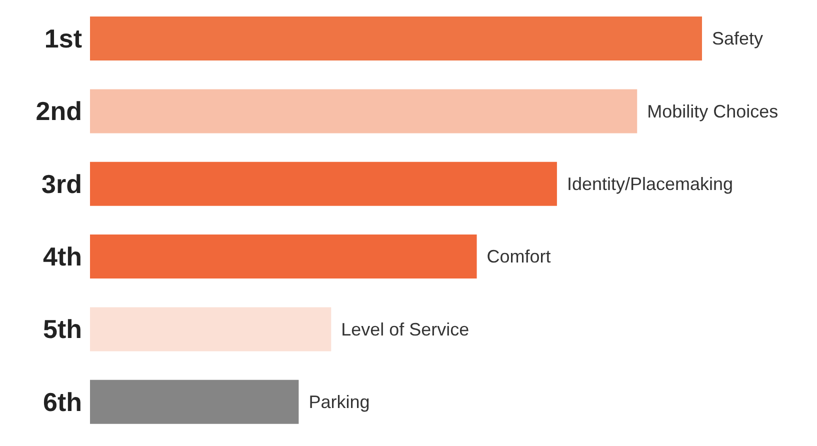  Describe the element at coordinates (62, 257) in the screenshot. I see `y-tick-label: 4th` at that location.